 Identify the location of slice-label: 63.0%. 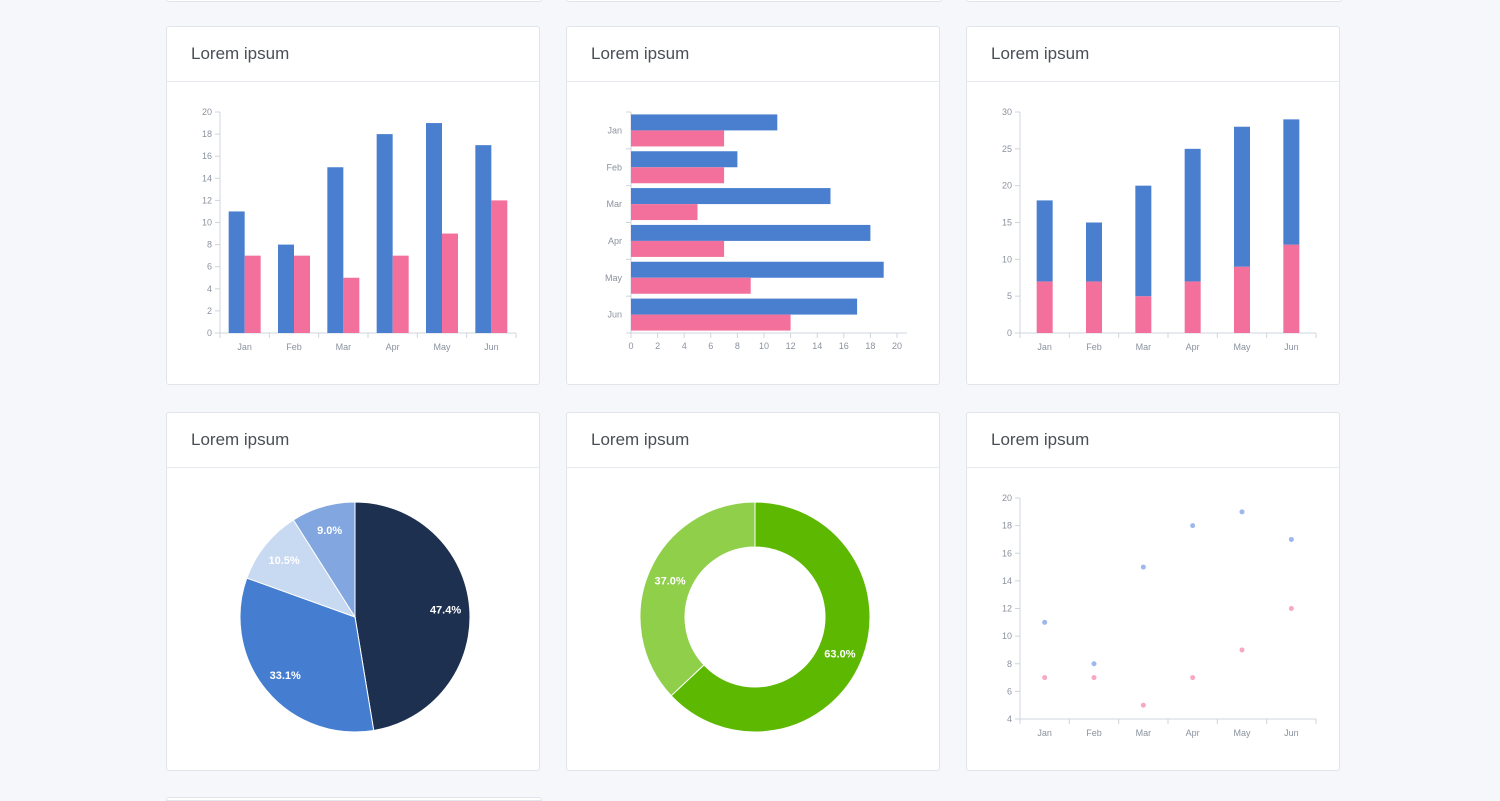
(839, 655).